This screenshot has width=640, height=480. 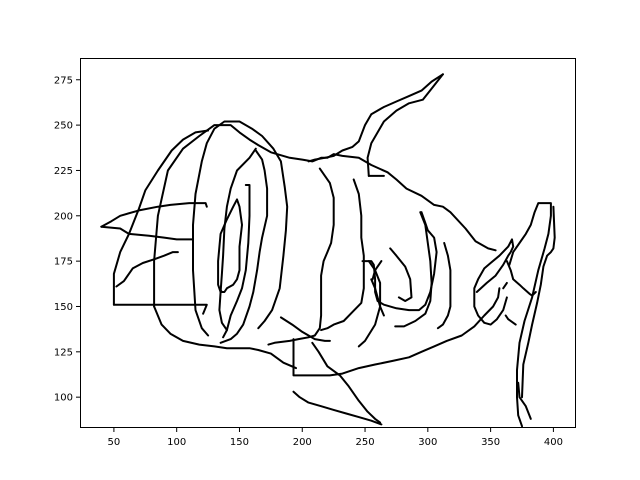 I want to click on x-tick-label: 400, so click(x=553, y=442).